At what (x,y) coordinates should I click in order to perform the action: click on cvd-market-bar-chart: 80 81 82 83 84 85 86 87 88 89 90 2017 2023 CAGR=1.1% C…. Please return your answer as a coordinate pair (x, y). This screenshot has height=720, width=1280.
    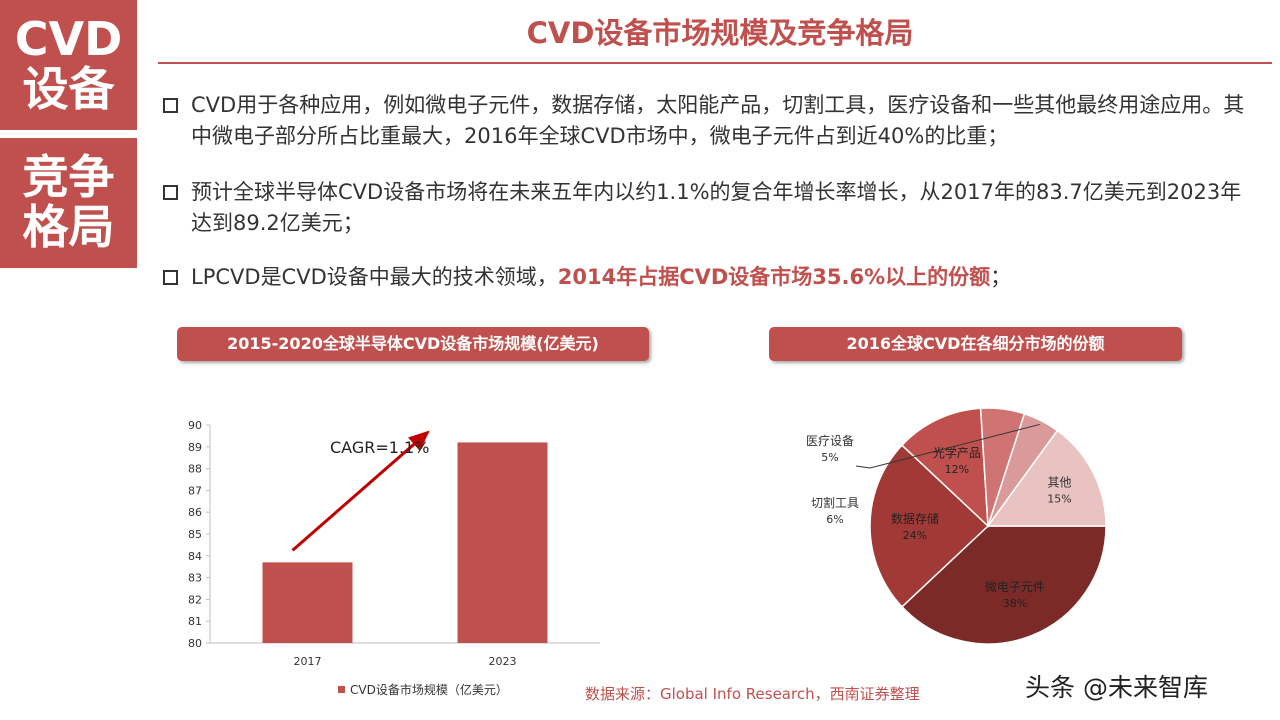
    Looking at the image, I should click on (394, 558).